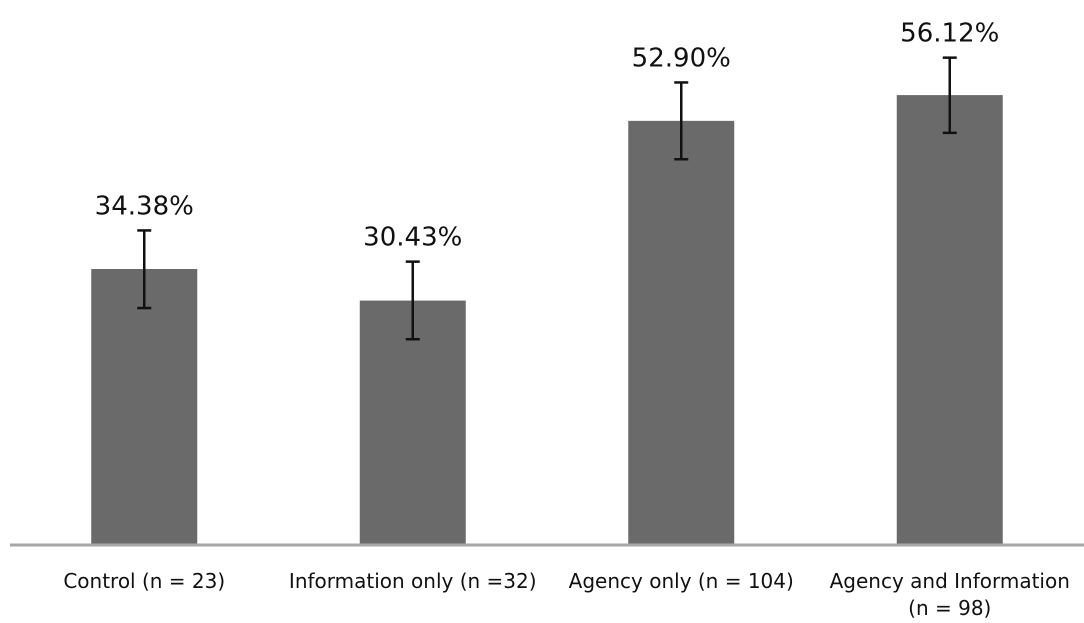 The height and width of the screenshot is (623, 1084). What do you see at coordinates (144, 206) in the screenshot?
I see `data-label-1: 34.38%` at bounding box center [144, 206].